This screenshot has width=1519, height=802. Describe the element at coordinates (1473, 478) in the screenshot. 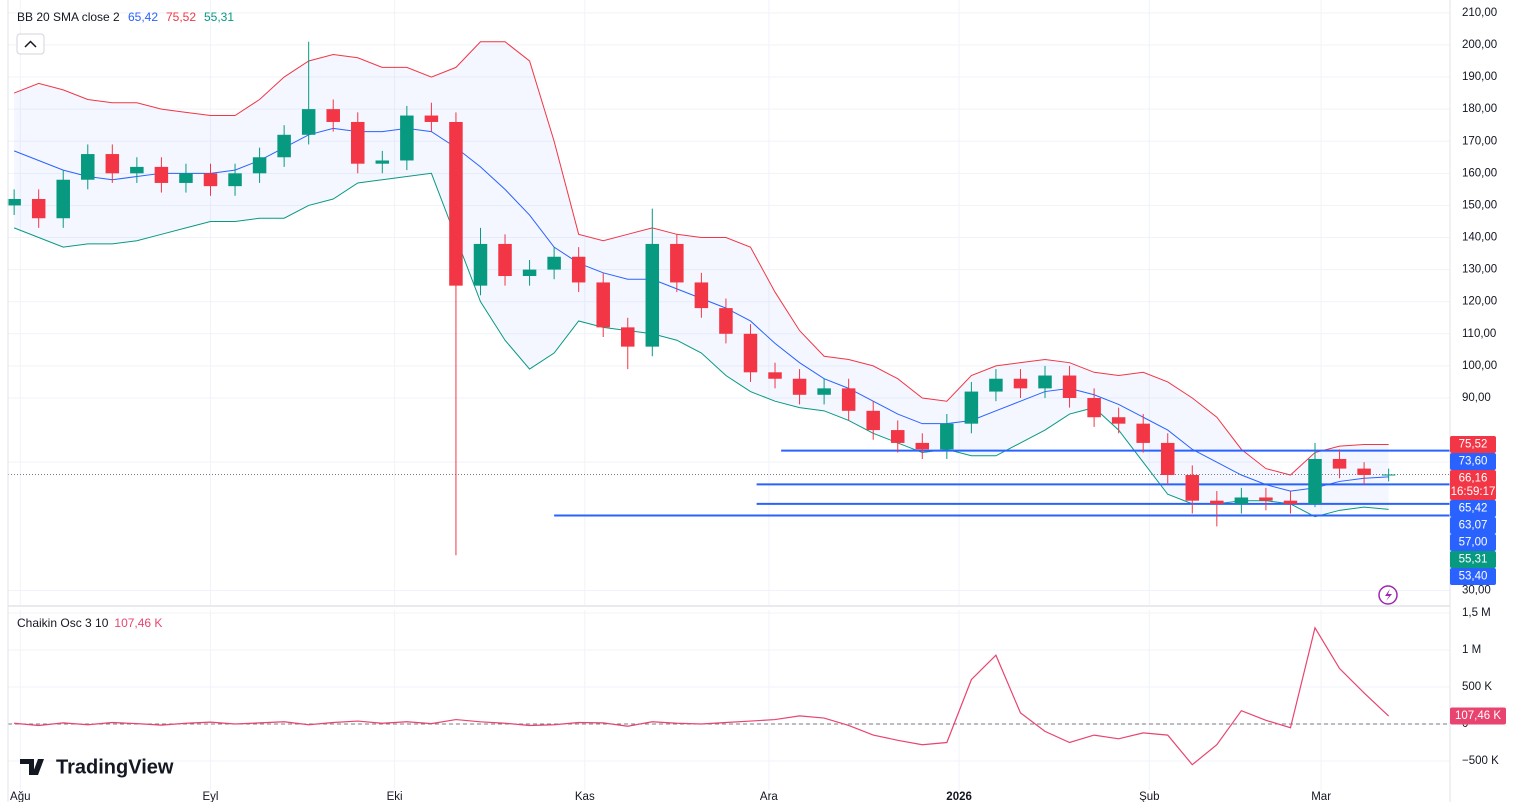

I see `price-tag-label: 66,16` at that location.